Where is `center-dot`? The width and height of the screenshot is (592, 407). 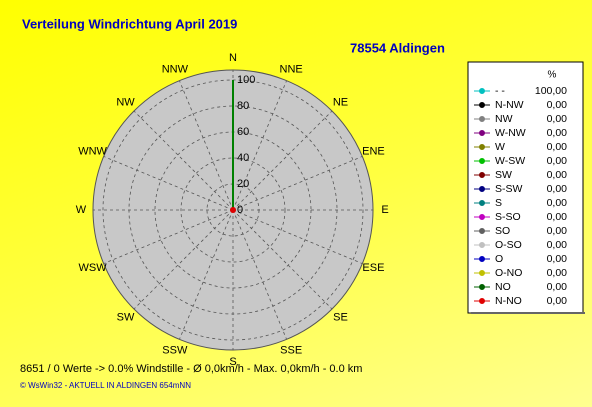
center-dot is located at coordinates (233, 210).